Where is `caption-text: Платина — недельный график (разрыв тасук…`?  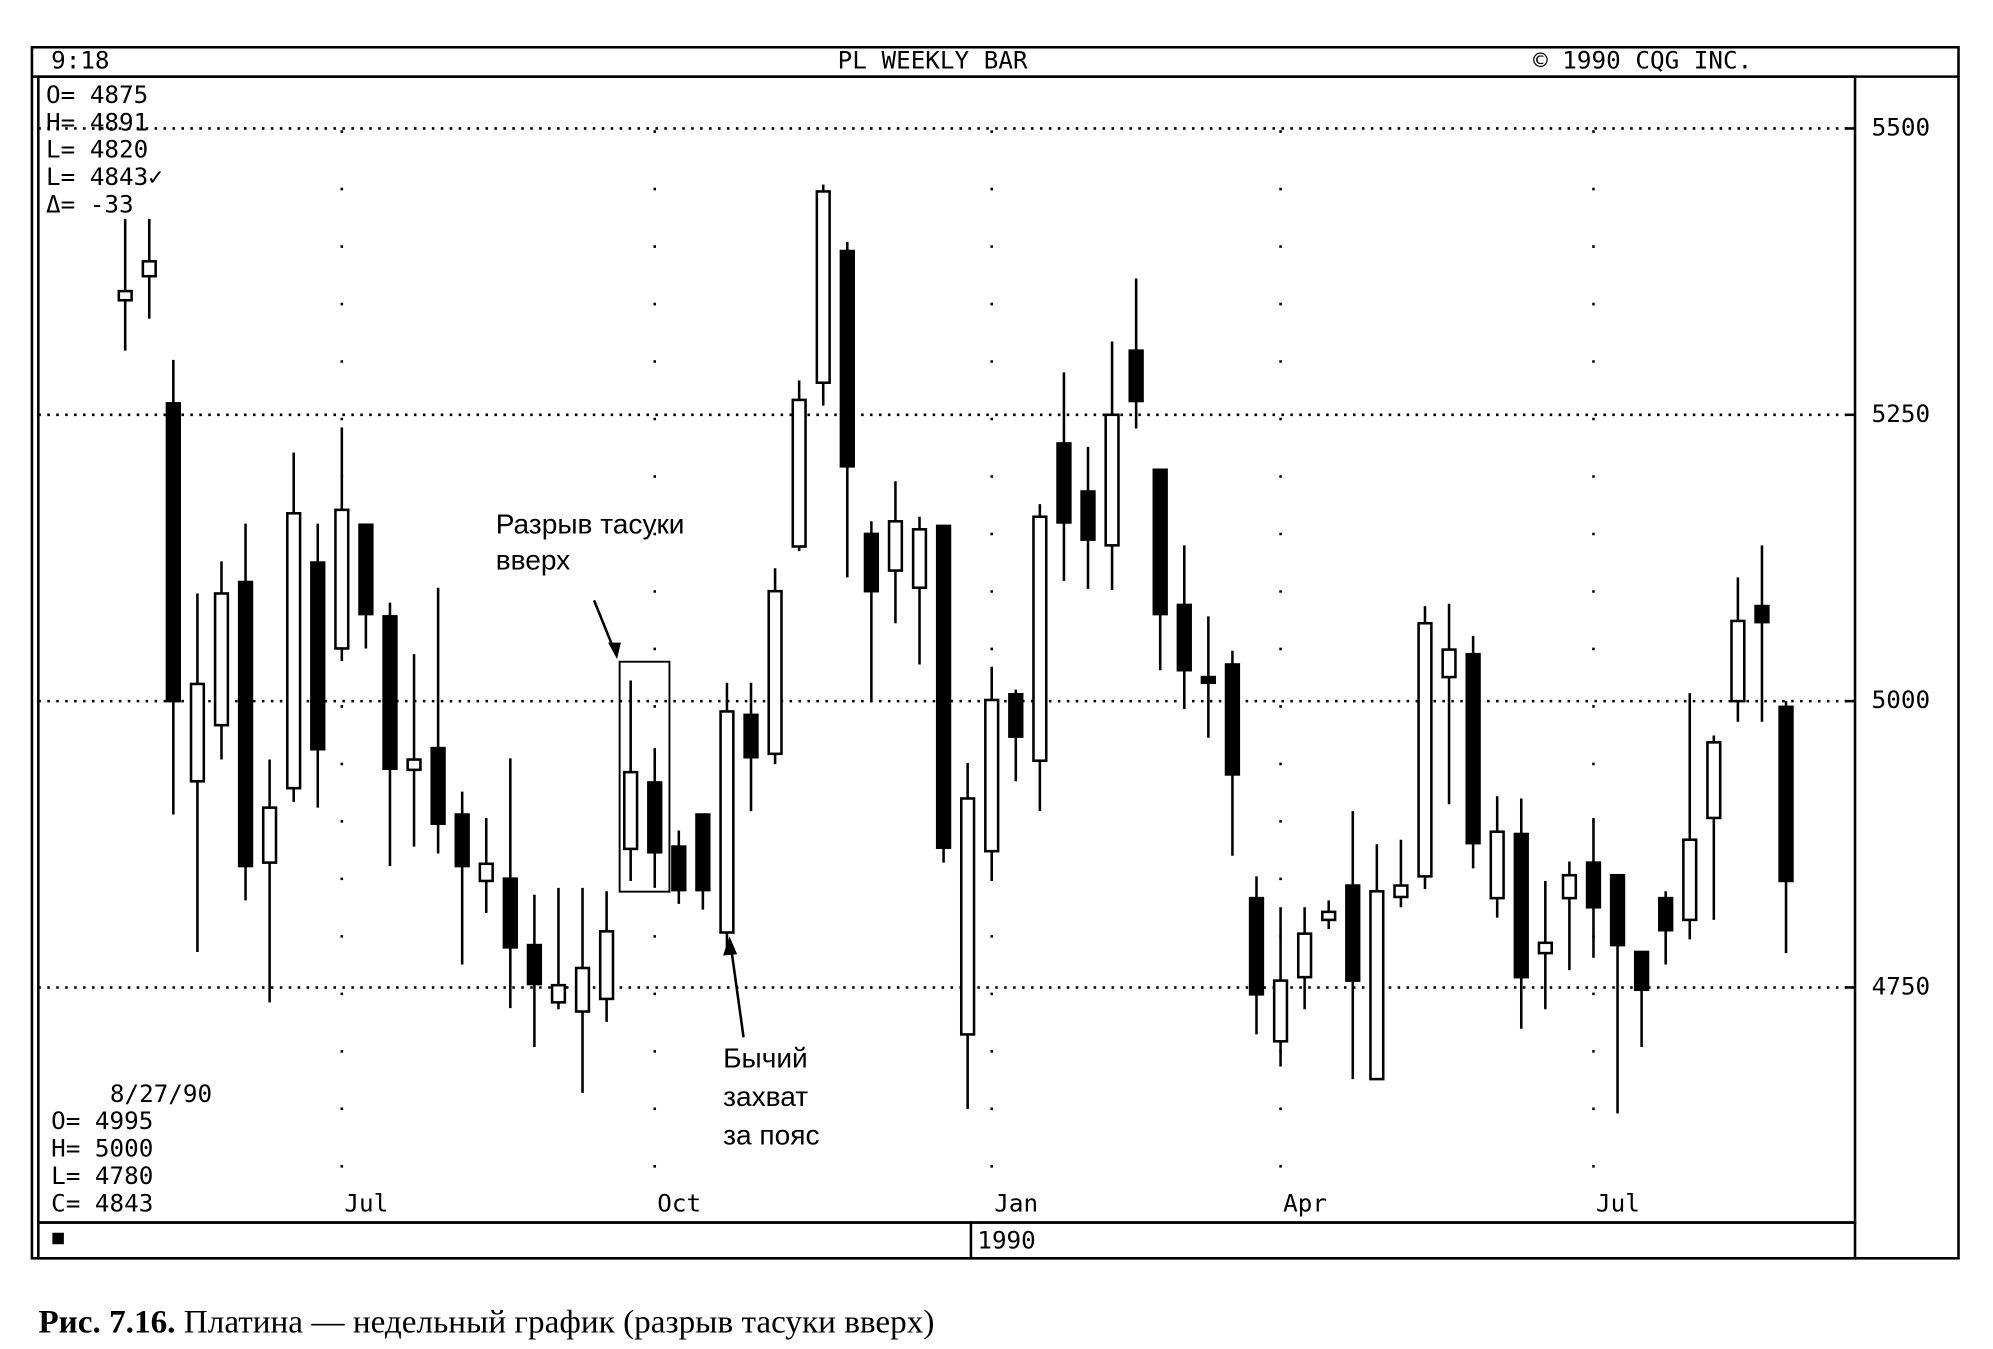 caption-text: Платина — недельный график (разрыв тасук… is located at coordinates (559, 1321).